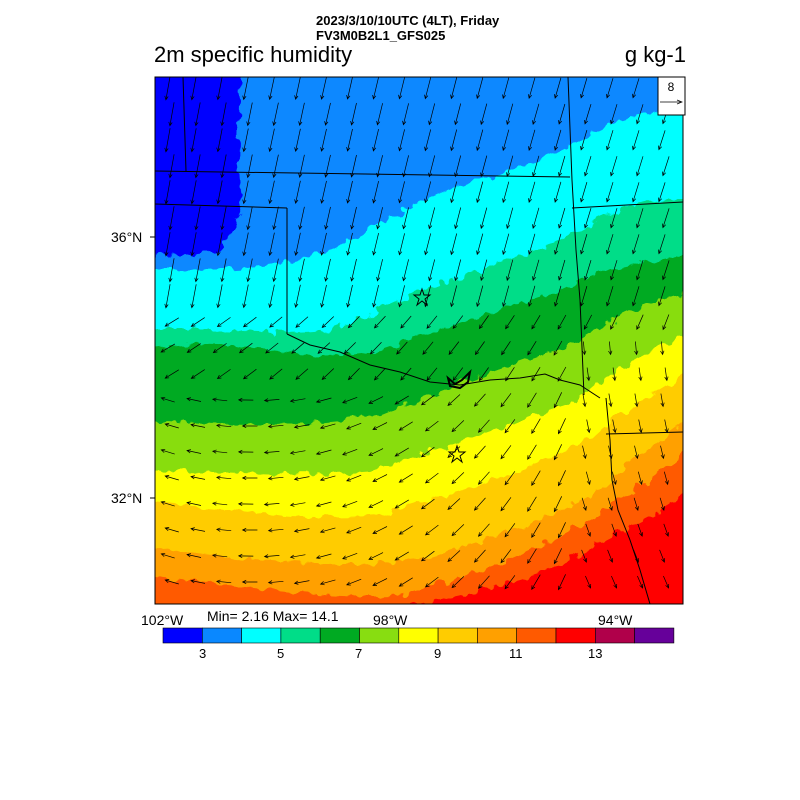 This screenshot has height=800, width=800. What do you see at coordinates (184, 124) in the screenshot?
I see `nm-border-north` at bounding box center [184, 124].